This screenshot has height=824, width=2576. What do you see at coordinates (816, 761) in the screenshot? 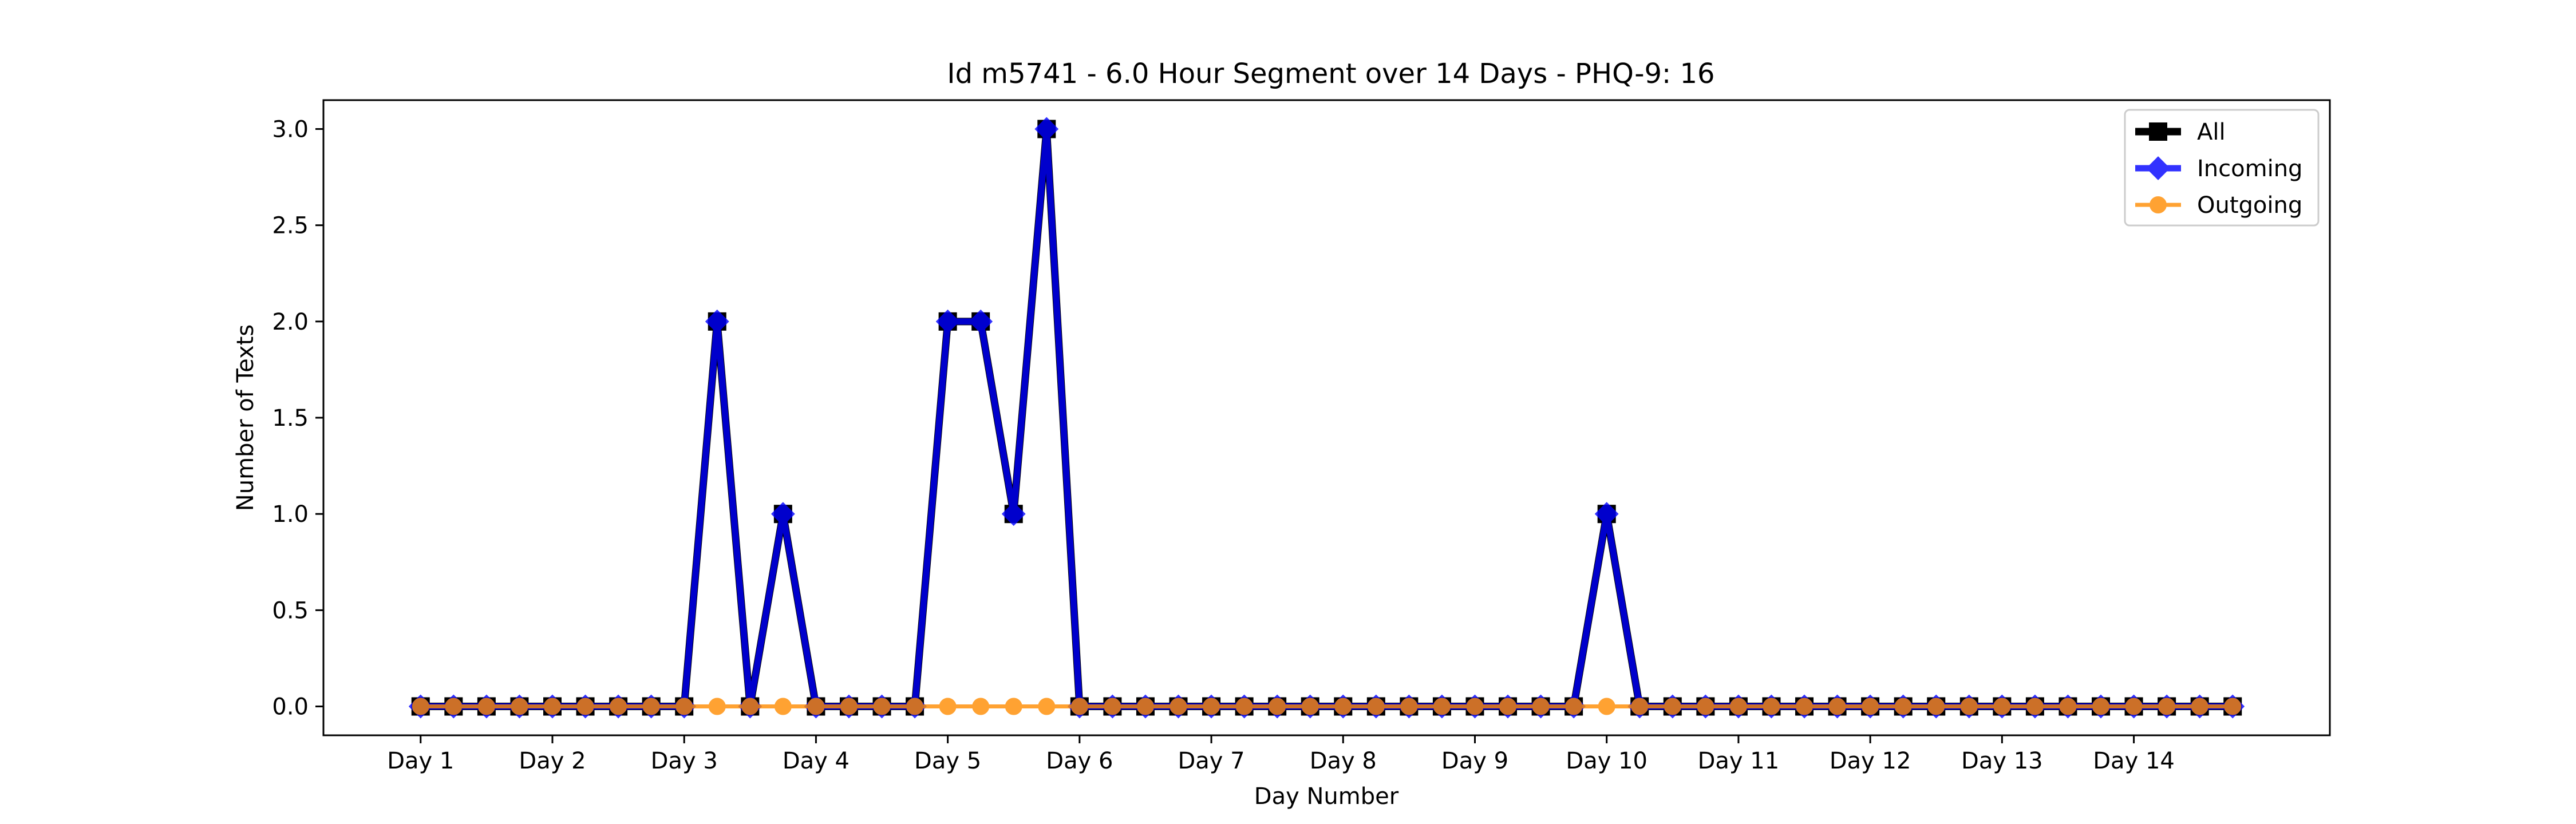
I see `x-tick-label: Day 4` at bounding box center [816, 761].